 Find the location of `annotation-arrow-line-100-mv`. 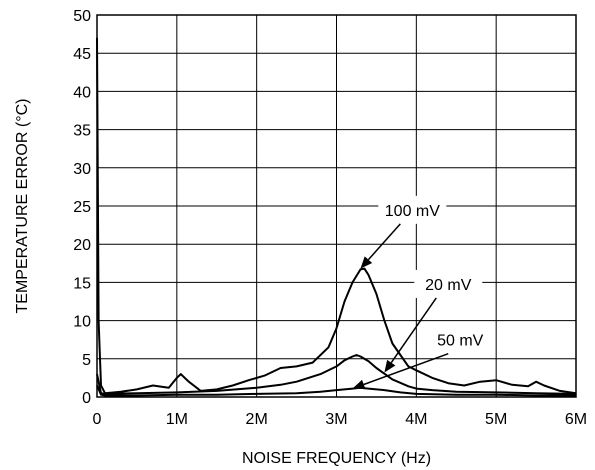

annotation-arrow-line-100-mv is located at coordinates (384, 242).